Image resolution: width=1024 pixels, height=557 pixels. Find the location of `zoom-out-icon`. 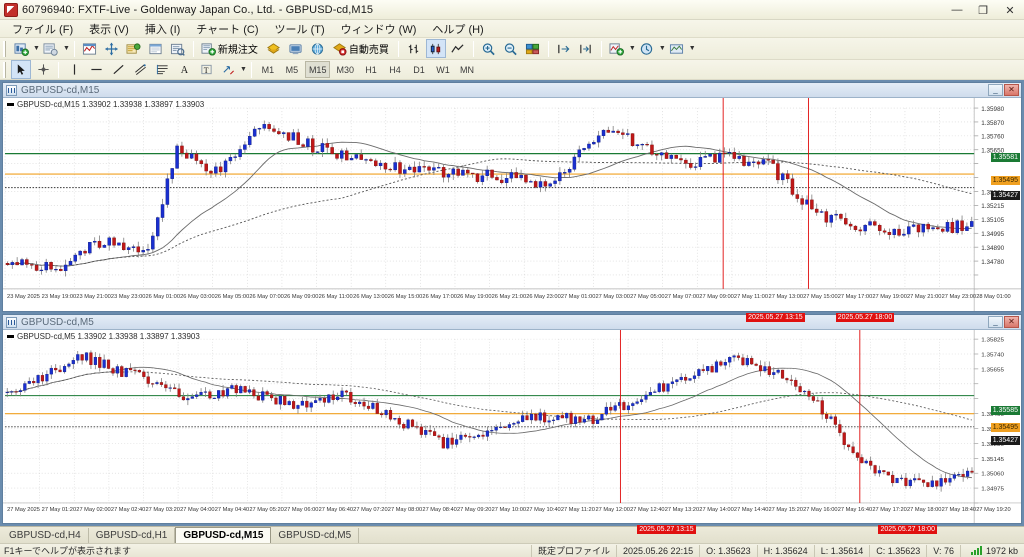

zoom-out-icon is located at coordinates (511, 48).